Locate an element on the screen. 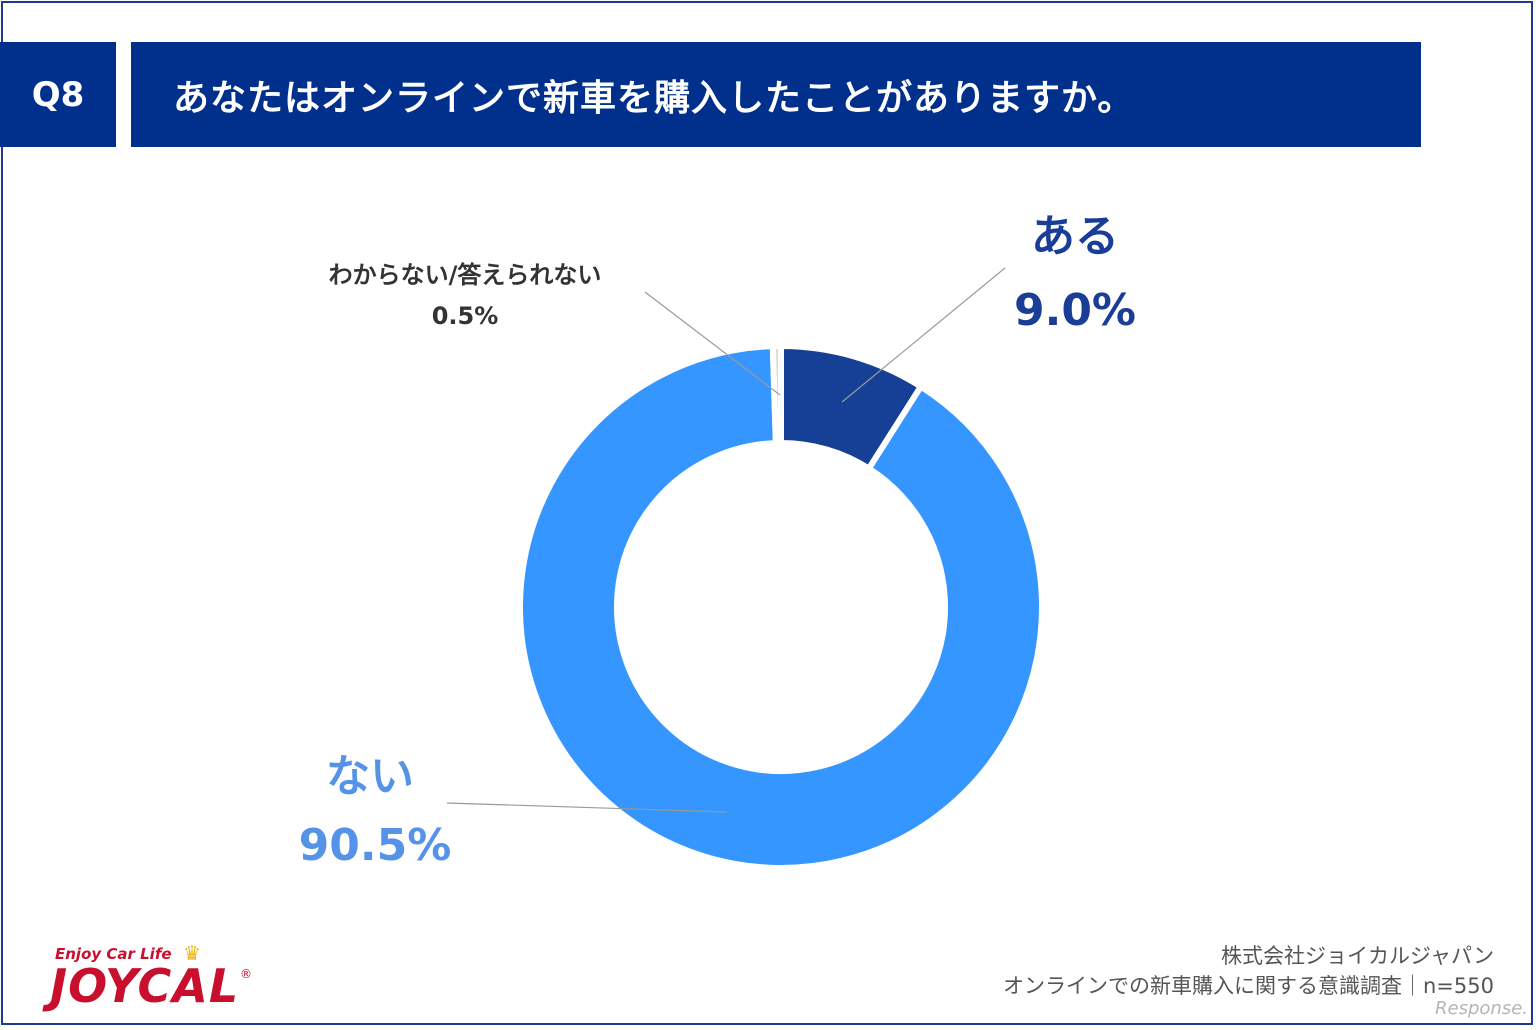 Image resolution: width=1538 pixels, height=1030 pixels. slice-label-nai: ない is located at coordinates (370, 776).